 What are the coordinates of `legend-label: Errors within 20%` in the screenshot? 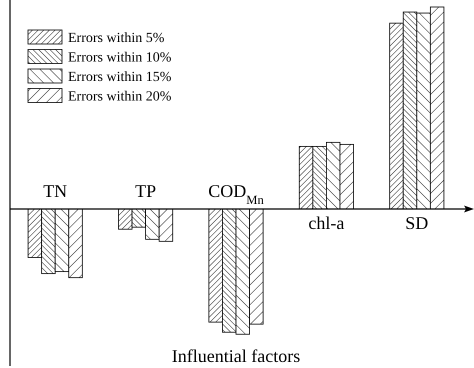 It's located at (120, 97).